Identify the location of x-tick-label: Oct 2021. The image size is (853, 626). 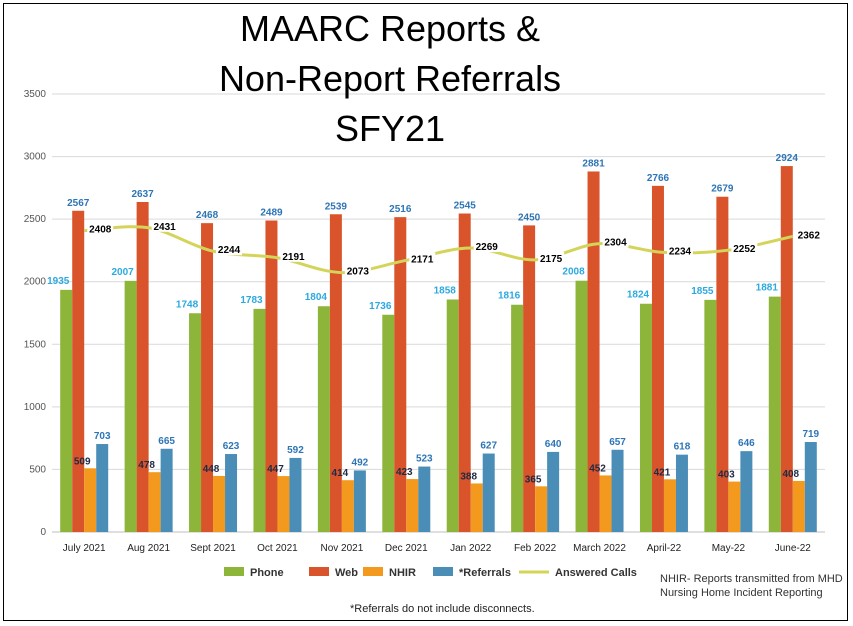
(277, 548).